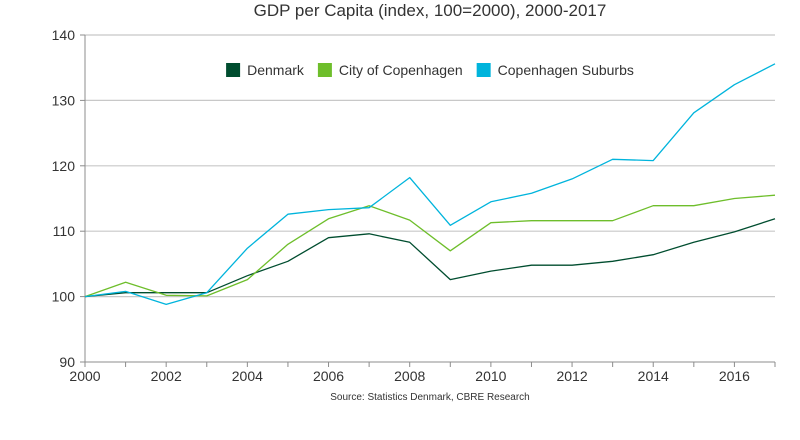 Image resolution: width=800 pixels, height=440 pixels. Describe the element at coordinates (64, 35) in the screenshot. I see `y-tick-label: 140` at that location.